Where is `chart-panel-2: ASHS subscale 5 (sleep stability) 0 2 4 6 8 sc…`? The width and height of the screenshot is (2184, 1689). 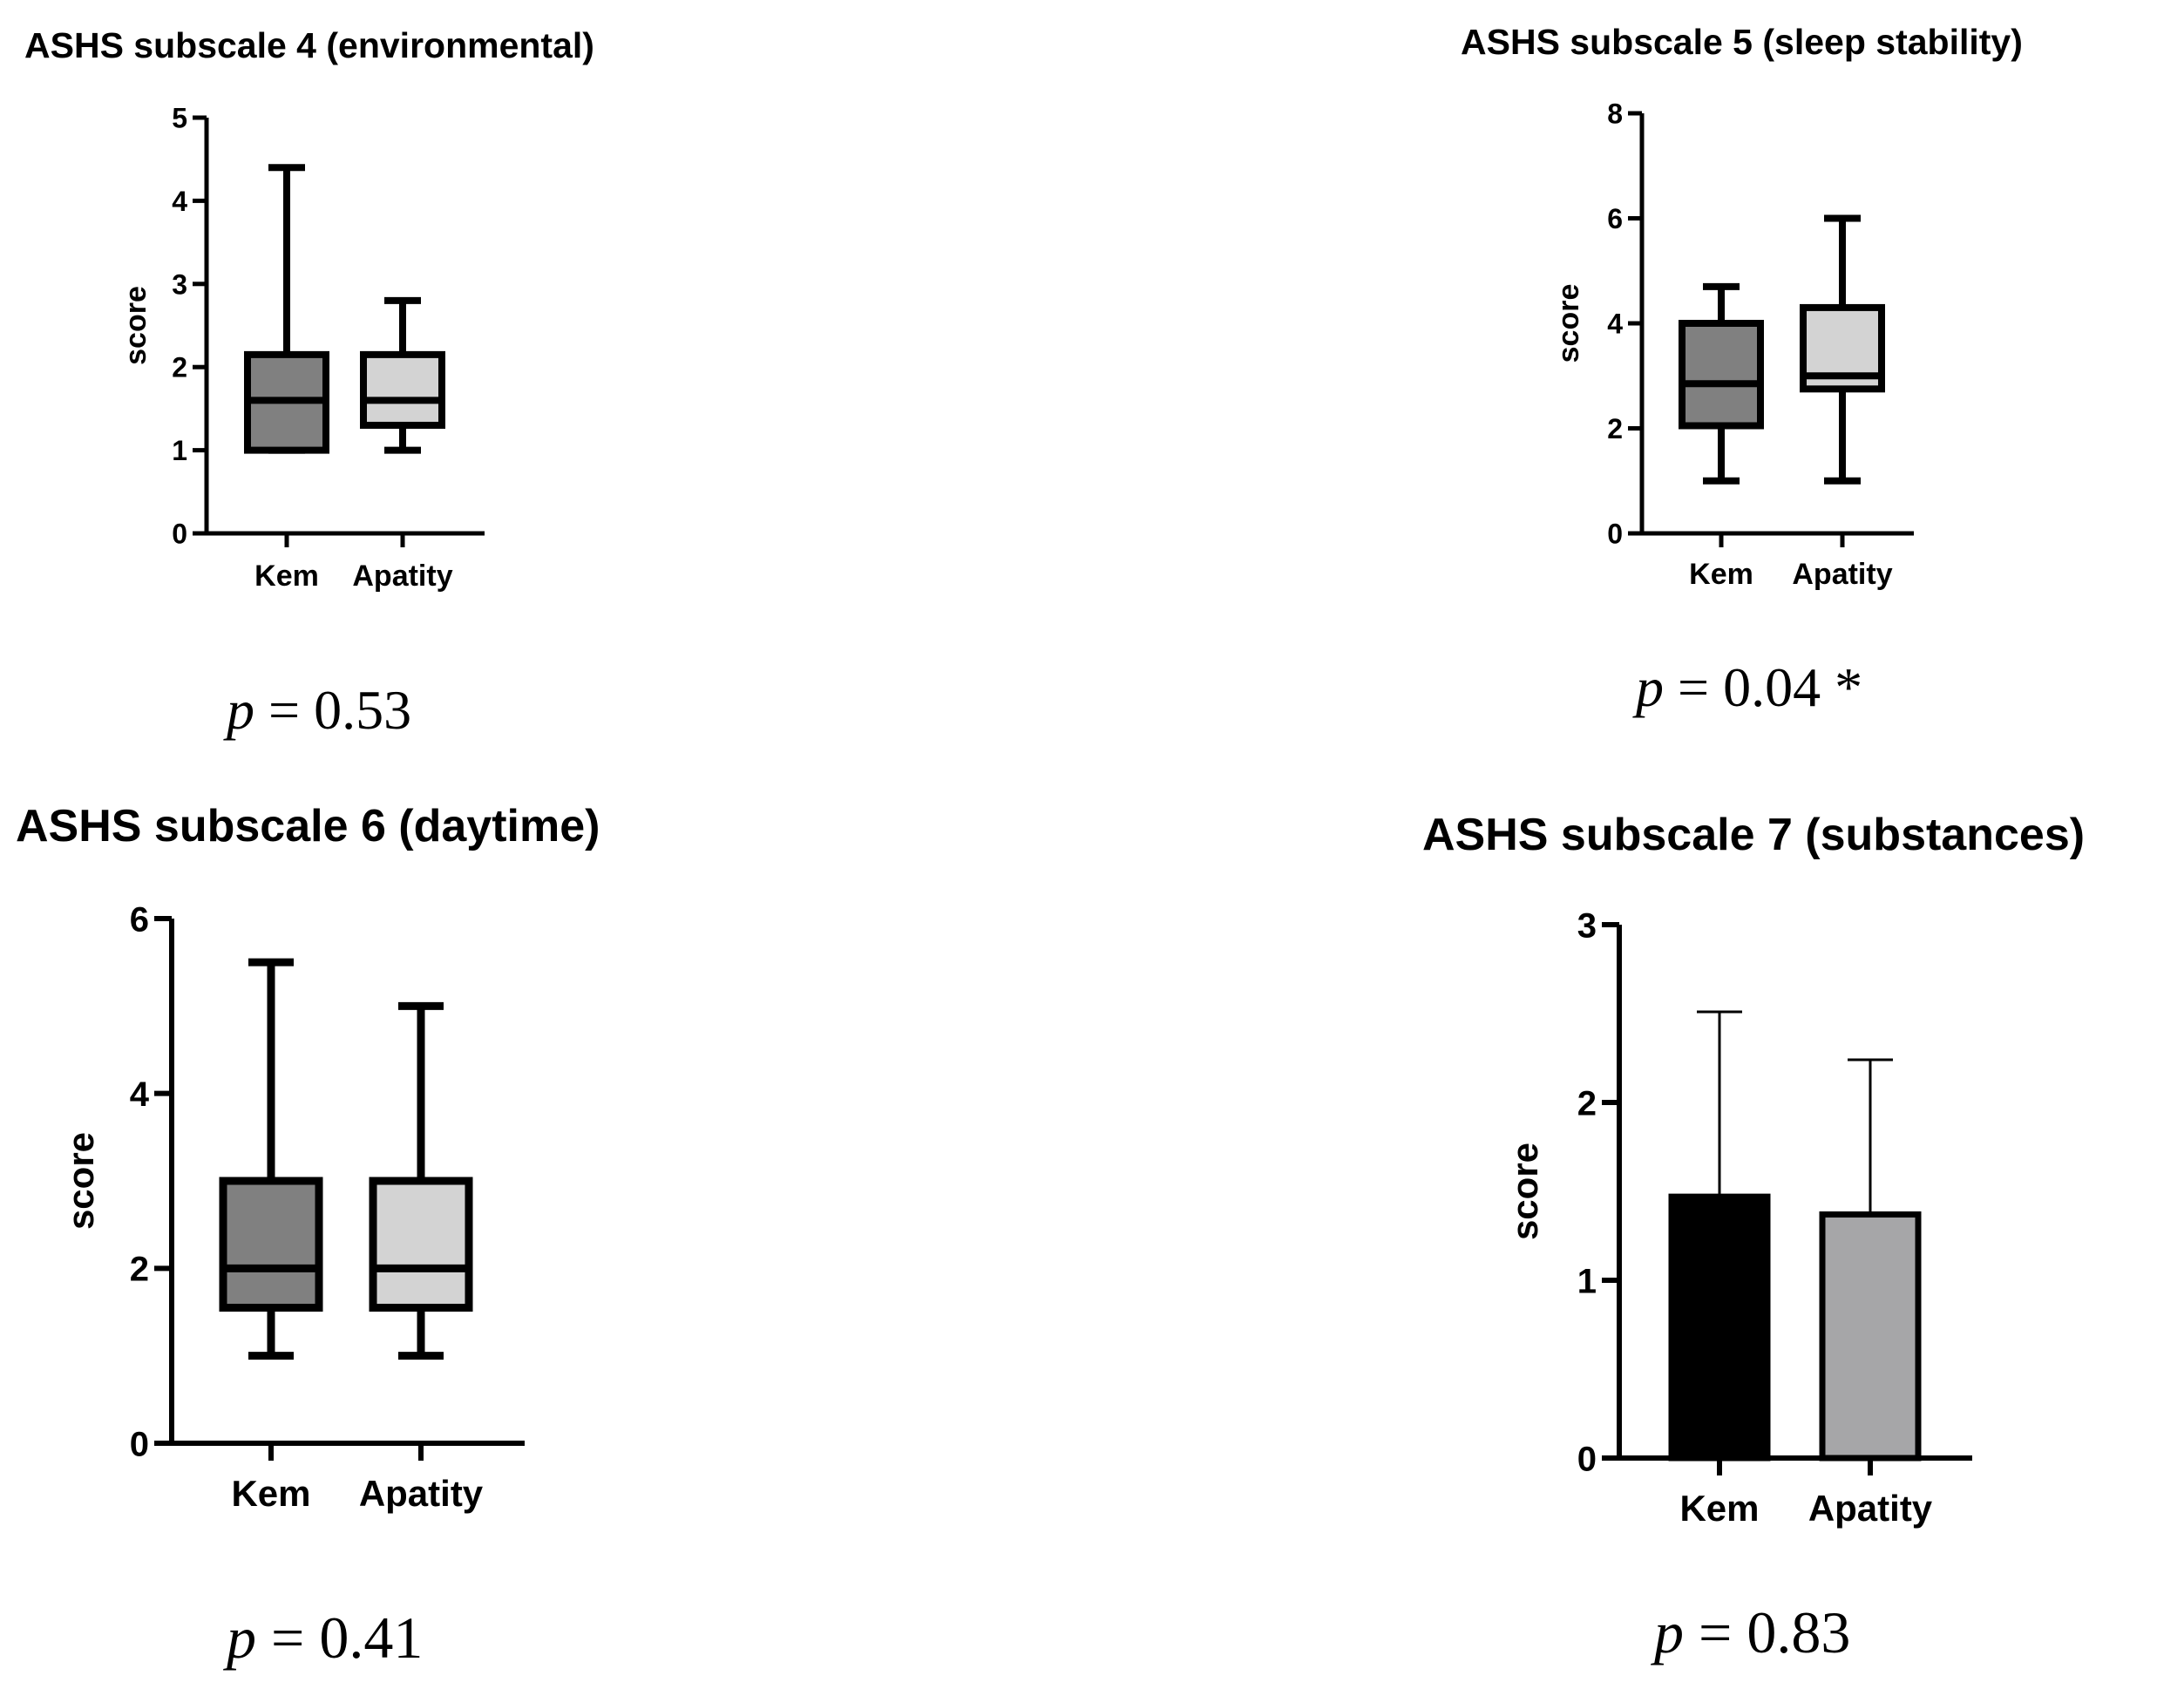
chart-panel-2: ASHS subscale 5 (sleep stability) 0 2 4 6 8 sc… is located at coordinates (1742, 370).